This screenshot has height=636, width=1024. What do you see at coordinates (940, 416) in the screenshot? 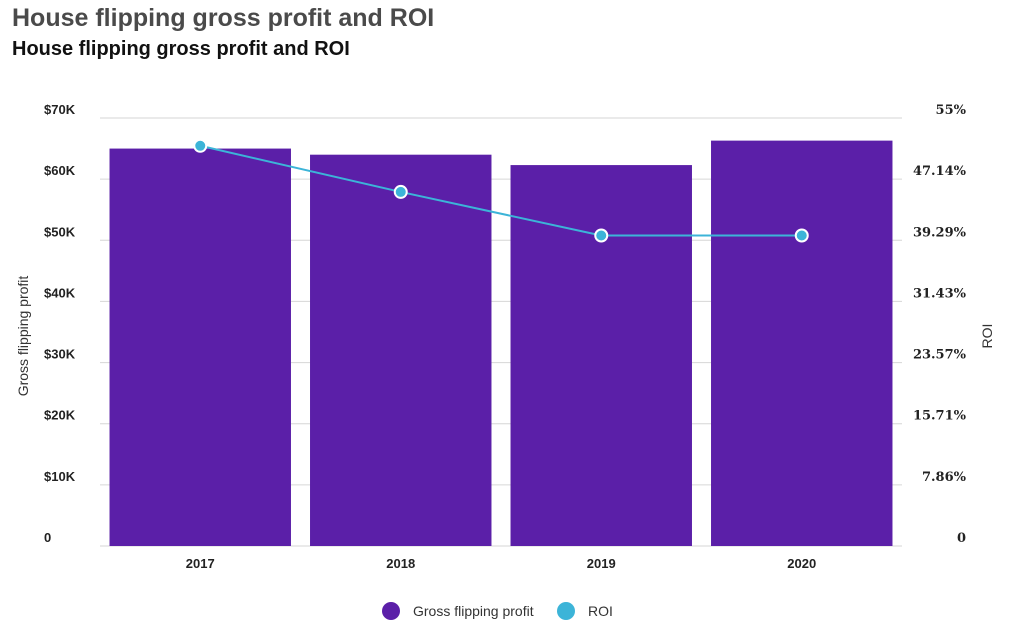
I see `y2-tick-label: 15.71%` at bounding box center [940, 416].